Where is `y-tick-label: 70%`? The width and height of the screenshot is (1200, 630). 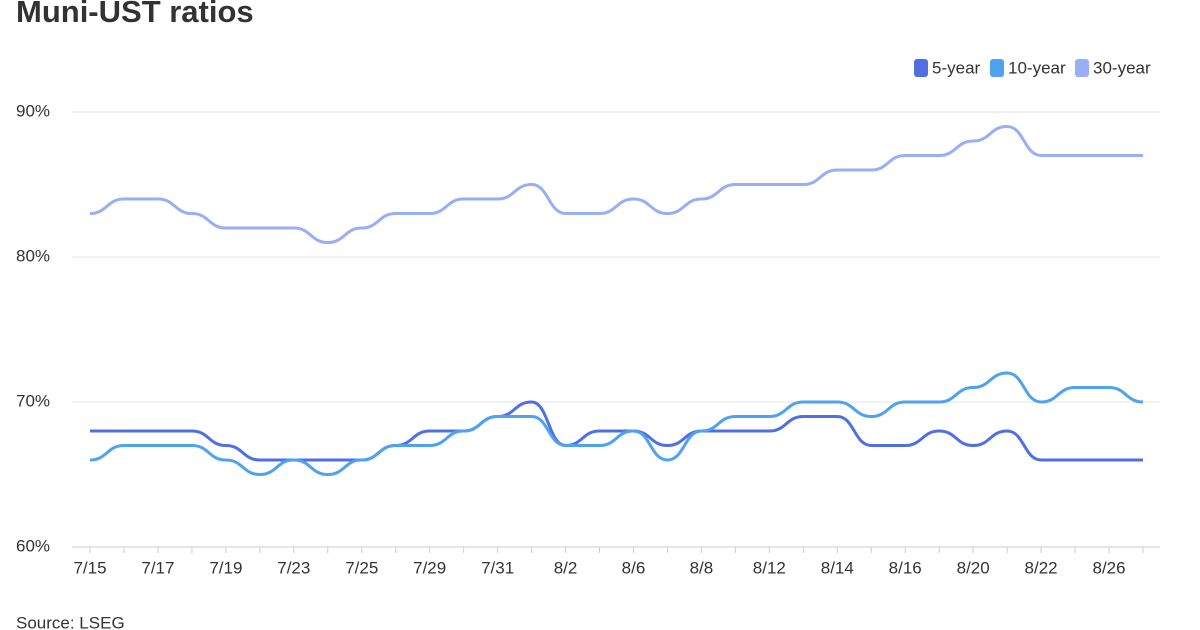 y-tick-label: 70% is located at coordinates (33, 400).